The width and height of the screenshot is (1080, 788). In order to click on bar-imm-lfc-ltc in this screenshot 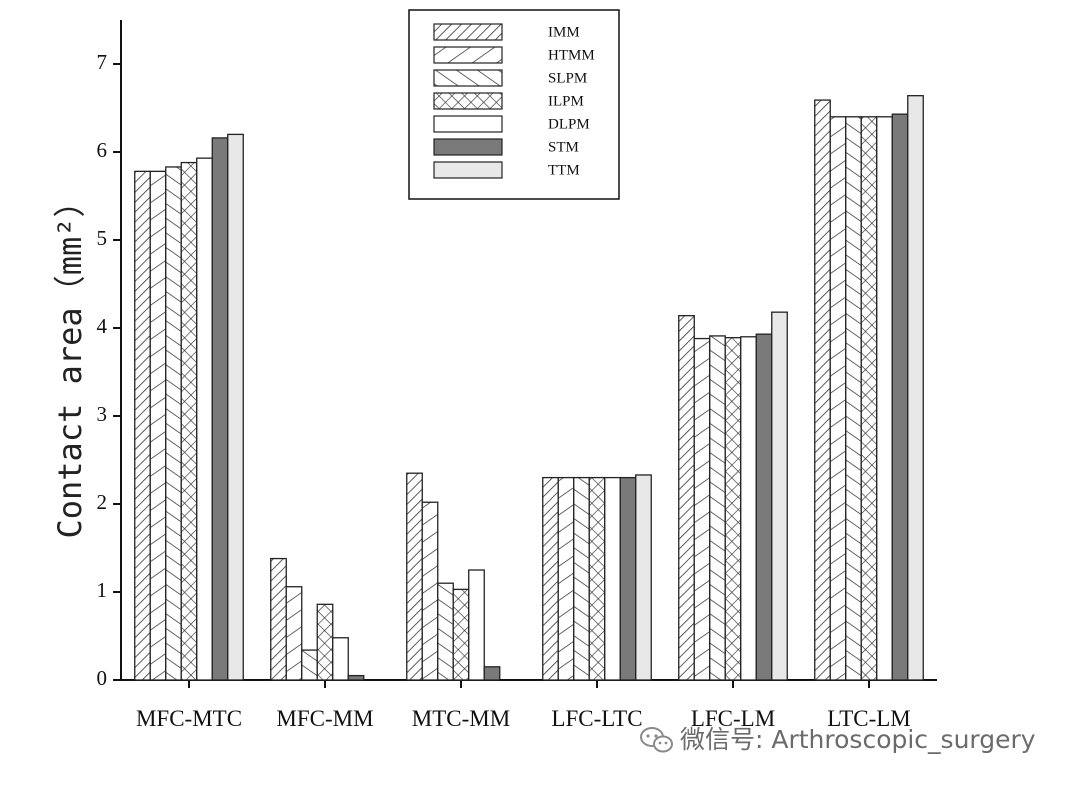, I will do `click(550, 578)`.